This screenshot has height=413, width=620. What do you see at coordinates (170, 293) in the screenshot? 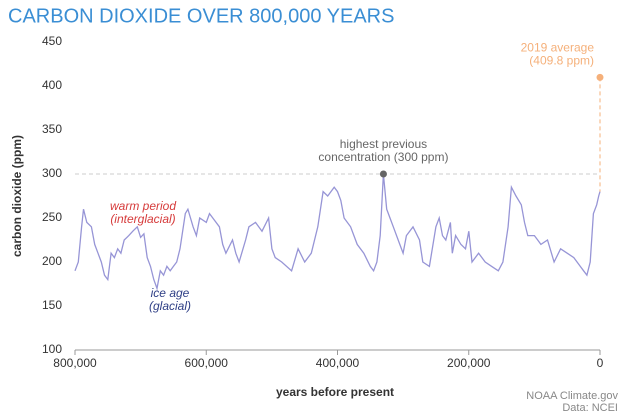
I see `annotation: ice age` at bounding box center [170, 293].